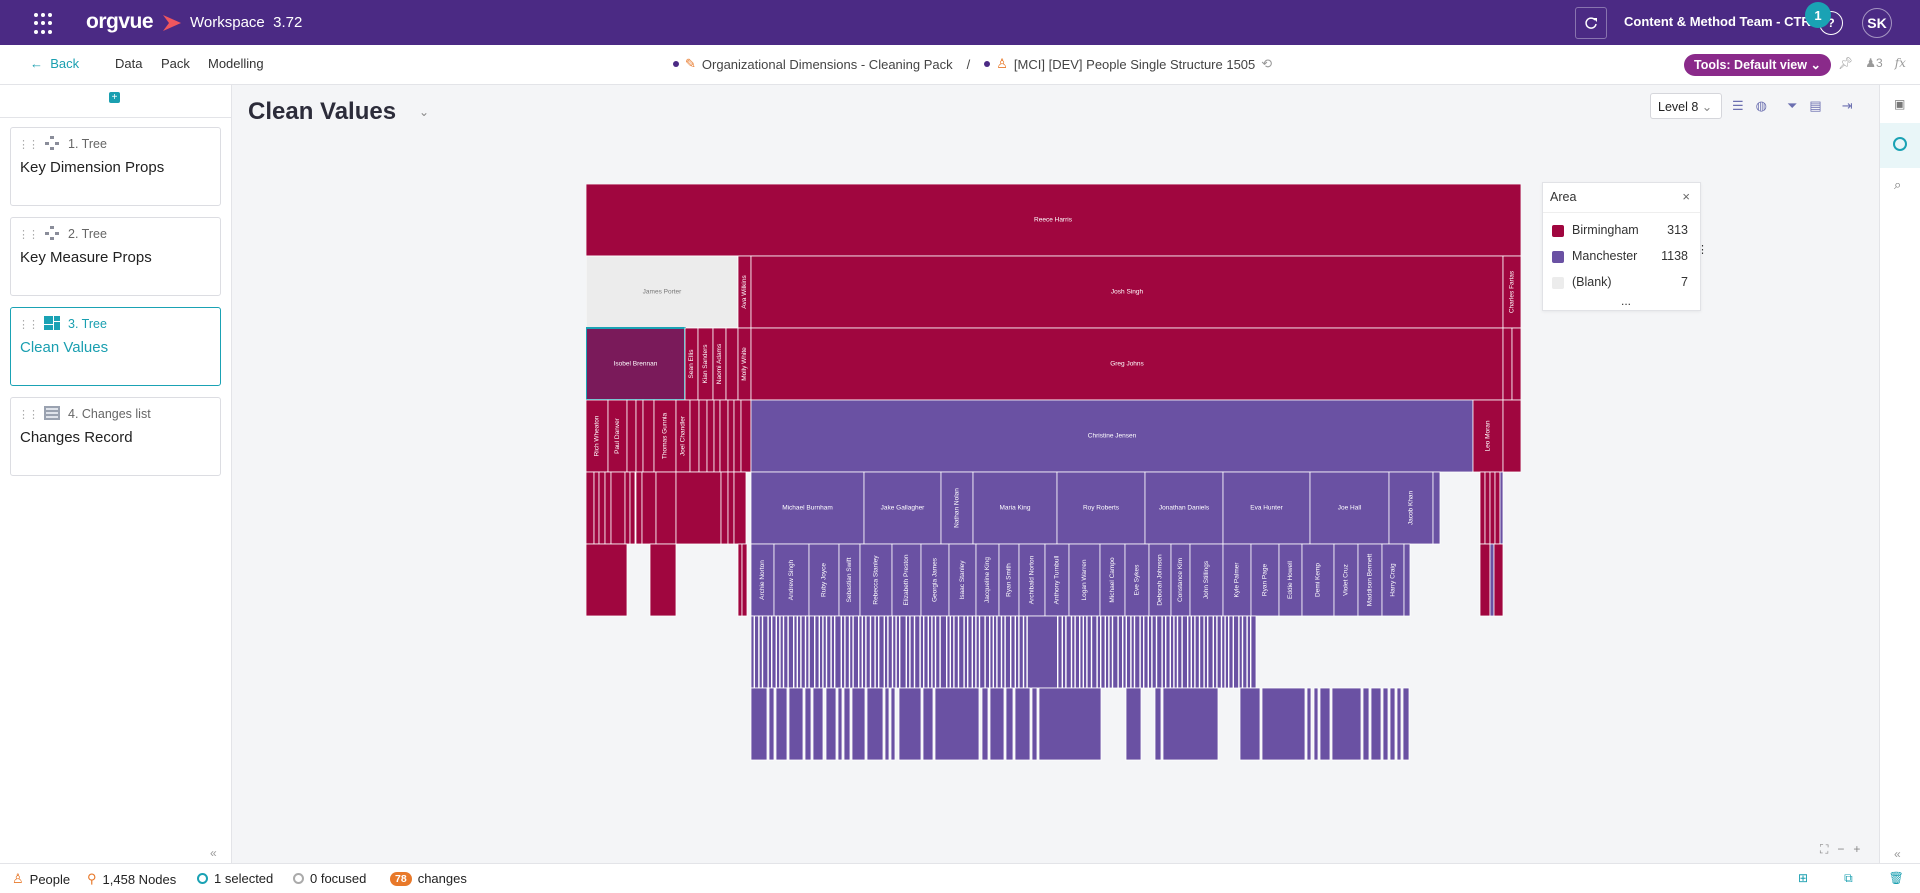 Image resolution: width=1920 pixels, height=893 pixels. Describe the element at coordinates (1761, 105) in the screenshot. I see `palette-icon: ◍` at that location.